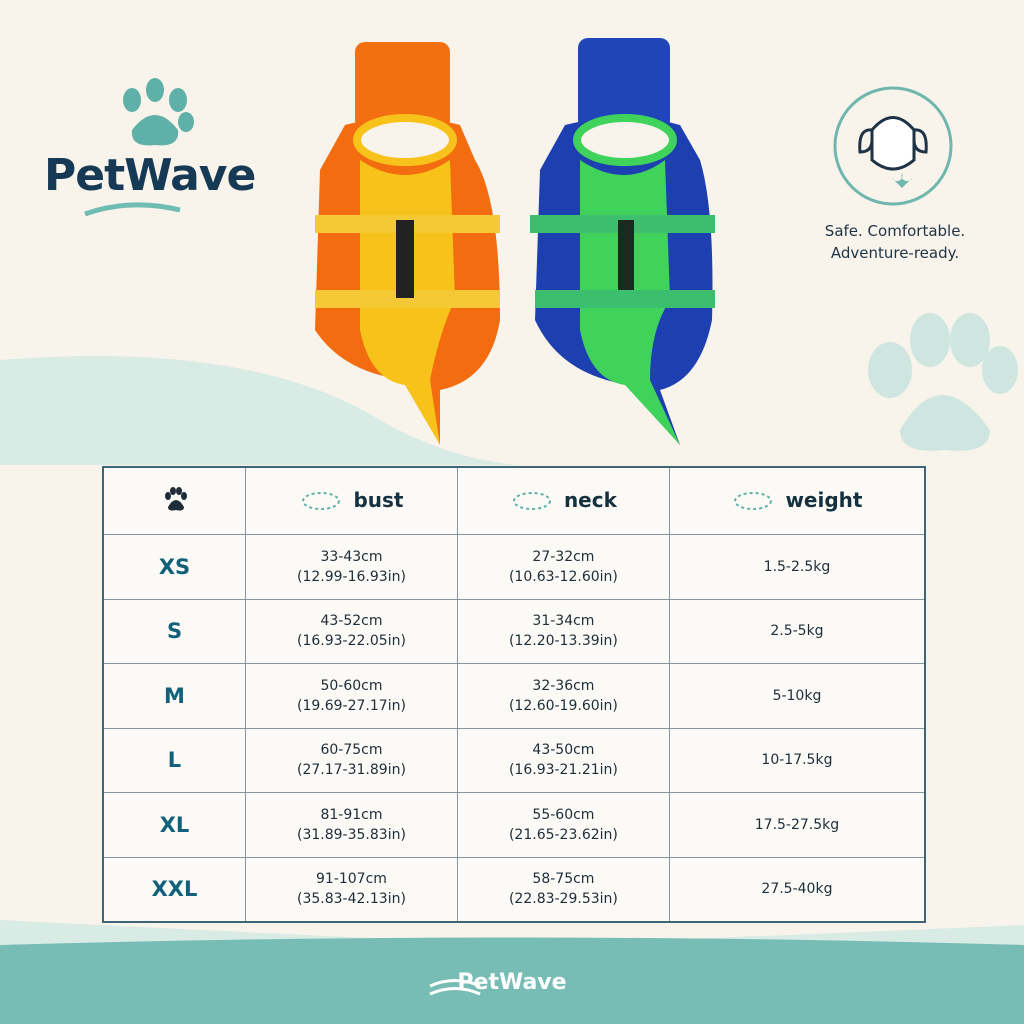  I want to click on size-cell: M, so click(174, 696).